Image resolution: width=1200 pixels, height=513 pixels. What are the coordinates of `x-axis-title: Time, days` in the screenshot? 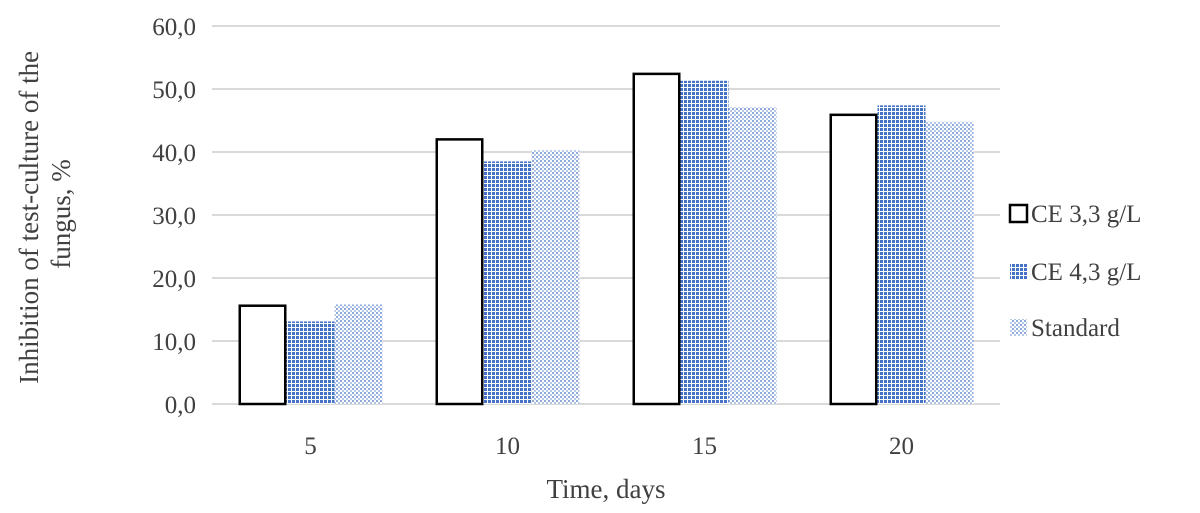 It's located at (605, 489).